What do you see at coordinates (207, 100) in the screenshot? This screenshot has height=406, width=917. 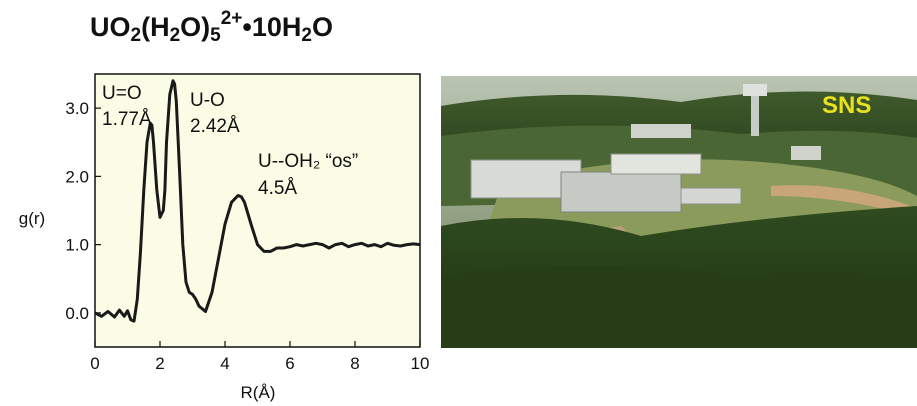 I see `annotation-u-o-single-line1: U-O` at bounding box center [207, 100].